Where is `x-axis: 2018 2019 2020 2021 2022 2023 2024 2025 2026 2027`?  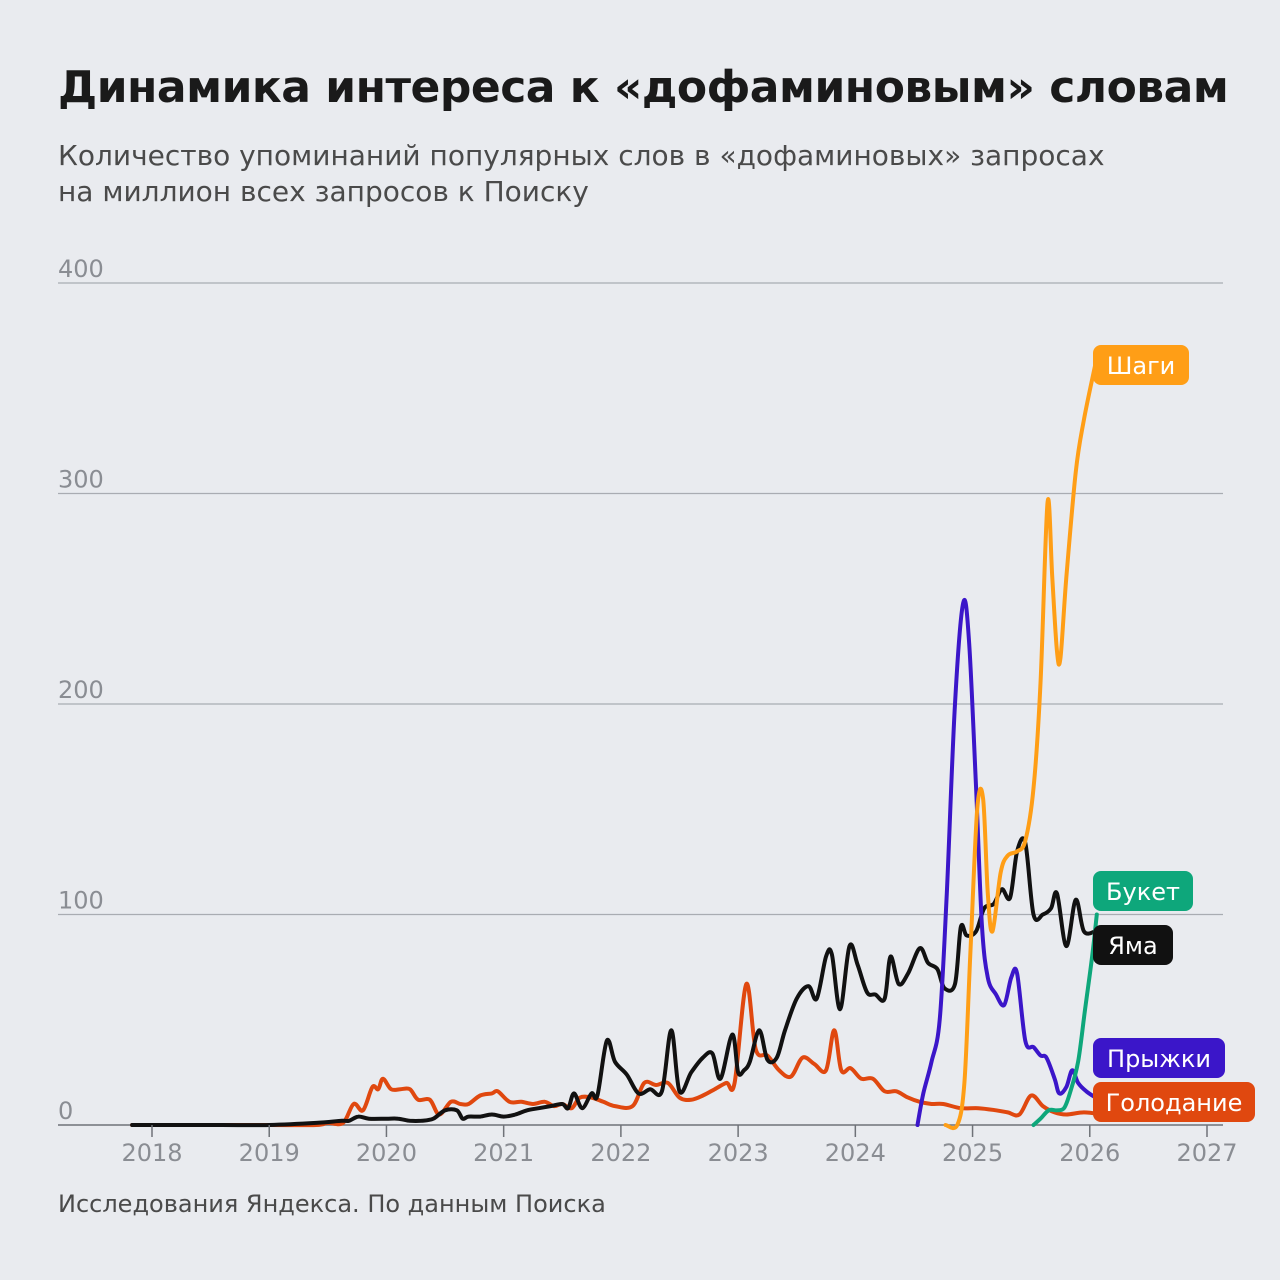
x-axis: 2018 2019 2020 2021 2022 2023 2024 2025 2026 2027 is located at coordinates (679, 1146).